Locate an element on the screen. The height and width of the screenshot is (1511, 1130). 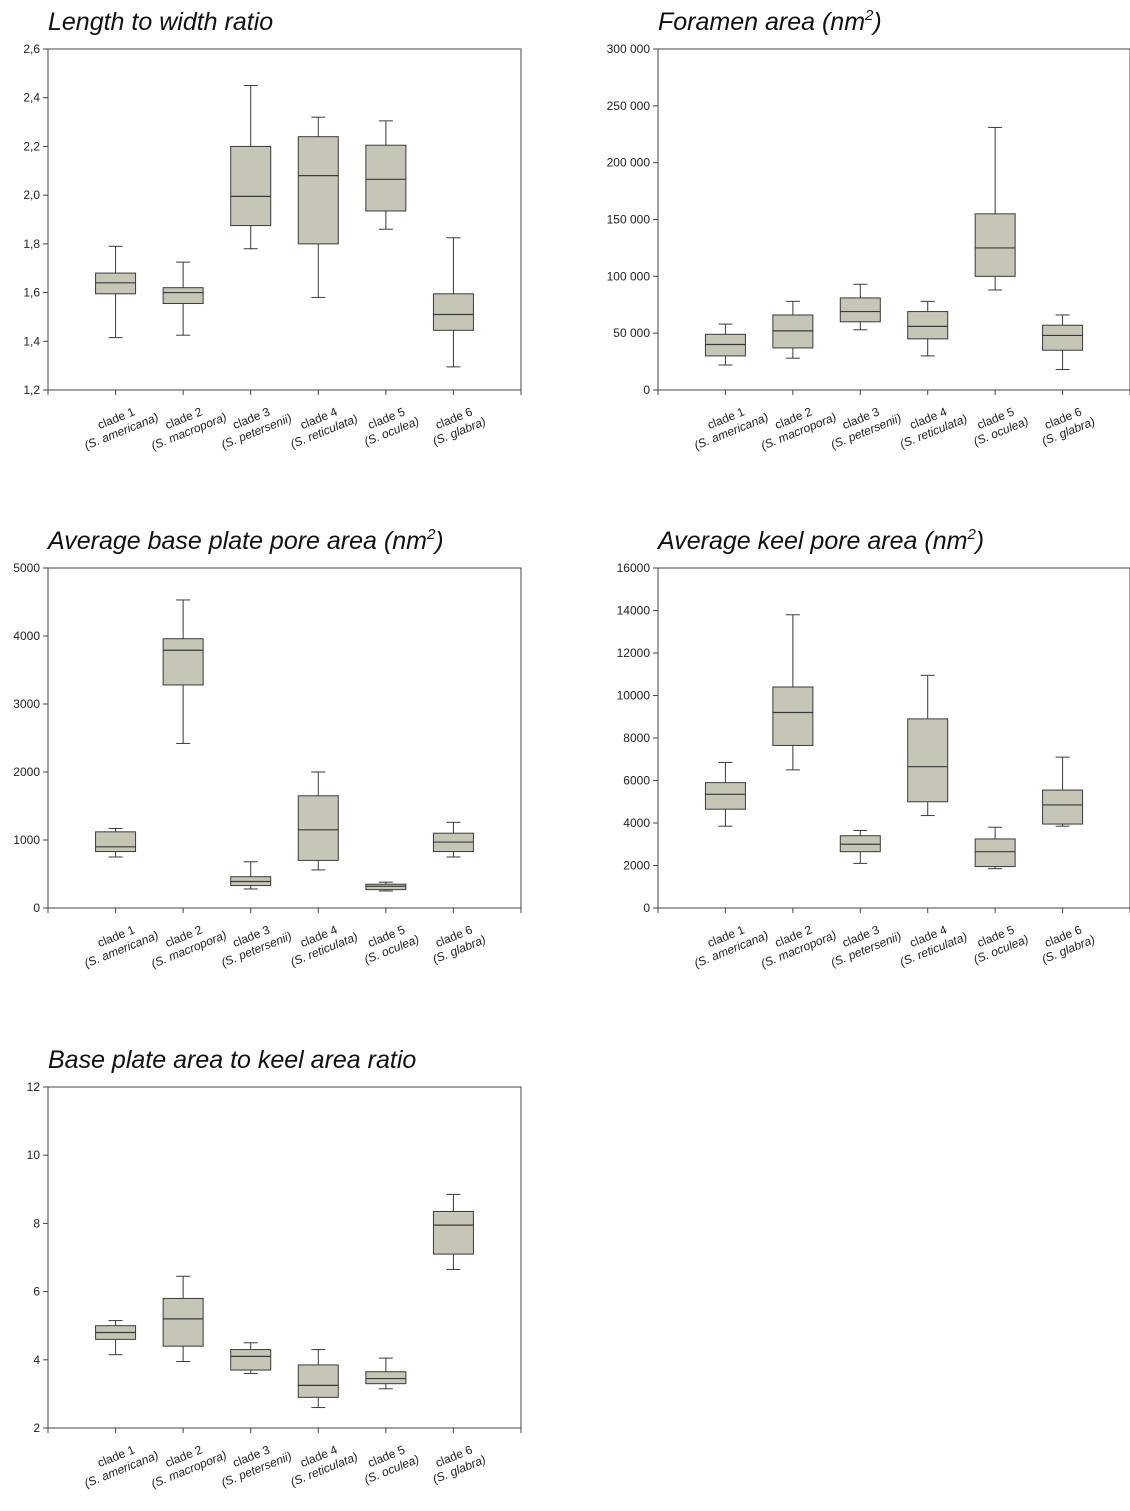
y-tick-label: 14000 is located at coordinates (634, 611).